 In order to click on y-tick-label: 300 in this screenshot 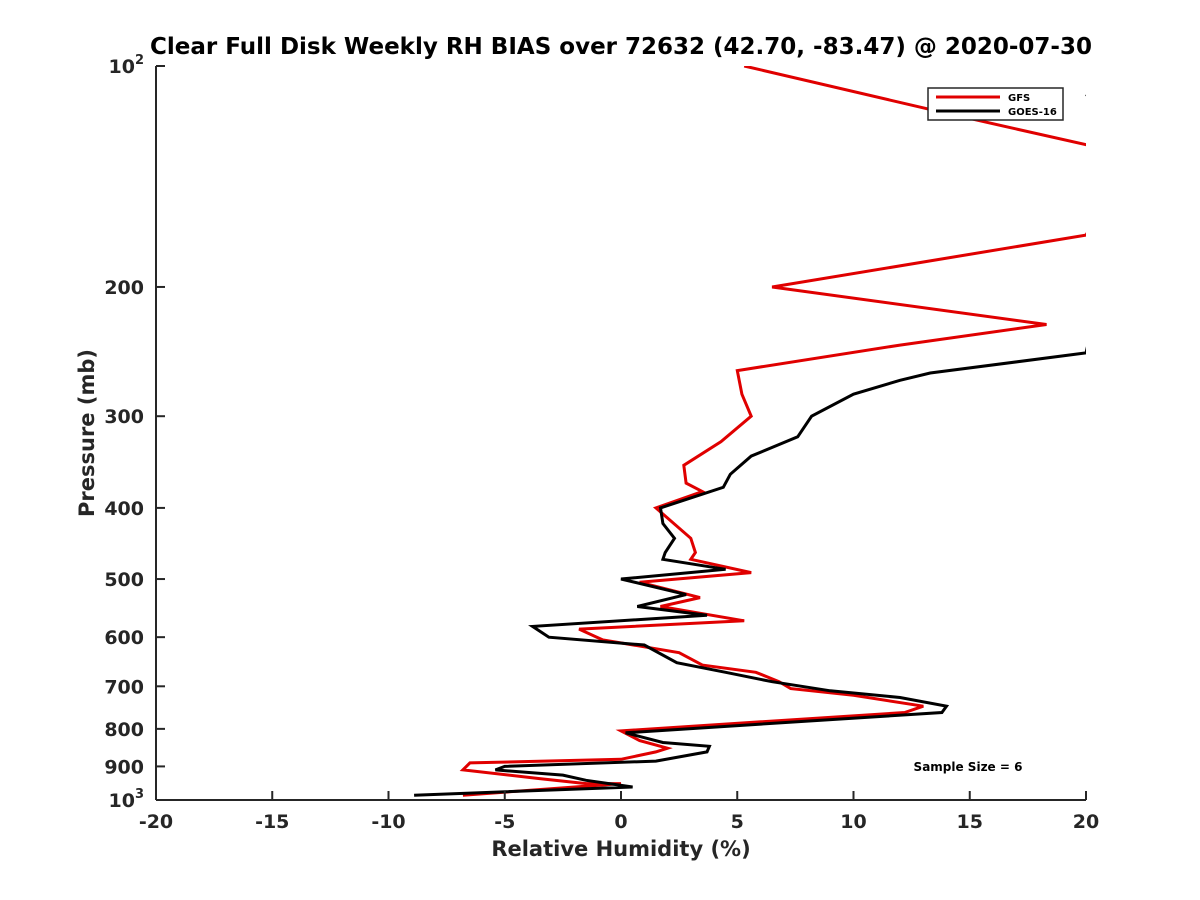, I will do `click(124, 417)`.